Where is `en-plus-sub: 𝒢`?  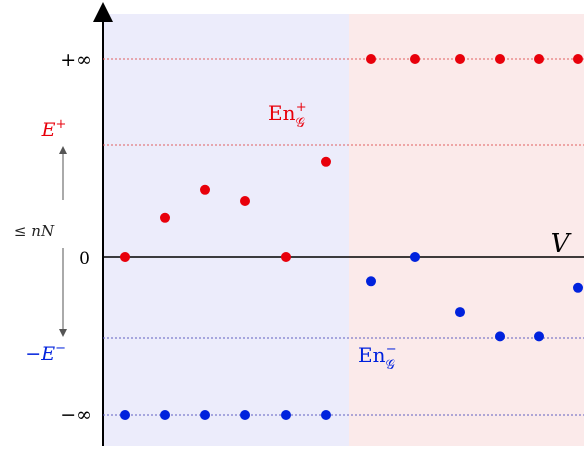
en-plus-sub: 𝒢 is located at coordinates (299, 123).